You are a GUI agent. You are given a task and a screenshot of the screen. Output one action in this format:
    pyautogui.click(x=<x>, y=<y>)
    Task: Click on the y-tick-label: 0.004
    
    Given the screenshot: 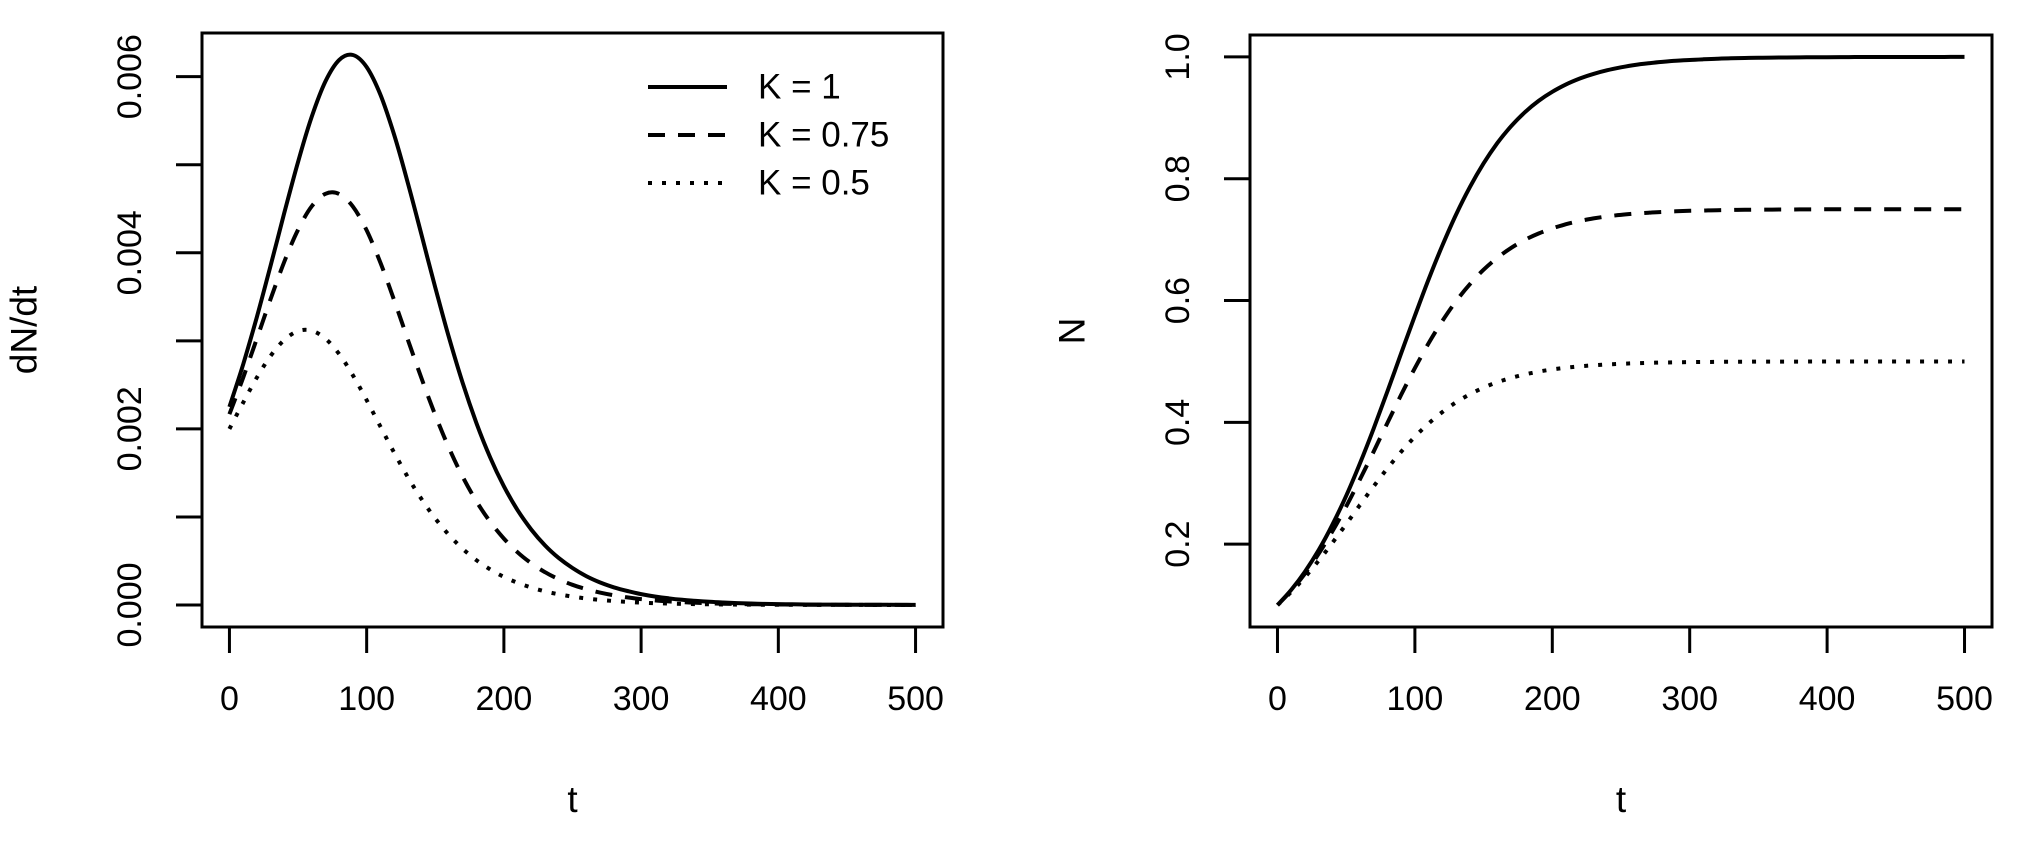 What is the action you would take?
    pyautogui.click(x=130, y=252)
    